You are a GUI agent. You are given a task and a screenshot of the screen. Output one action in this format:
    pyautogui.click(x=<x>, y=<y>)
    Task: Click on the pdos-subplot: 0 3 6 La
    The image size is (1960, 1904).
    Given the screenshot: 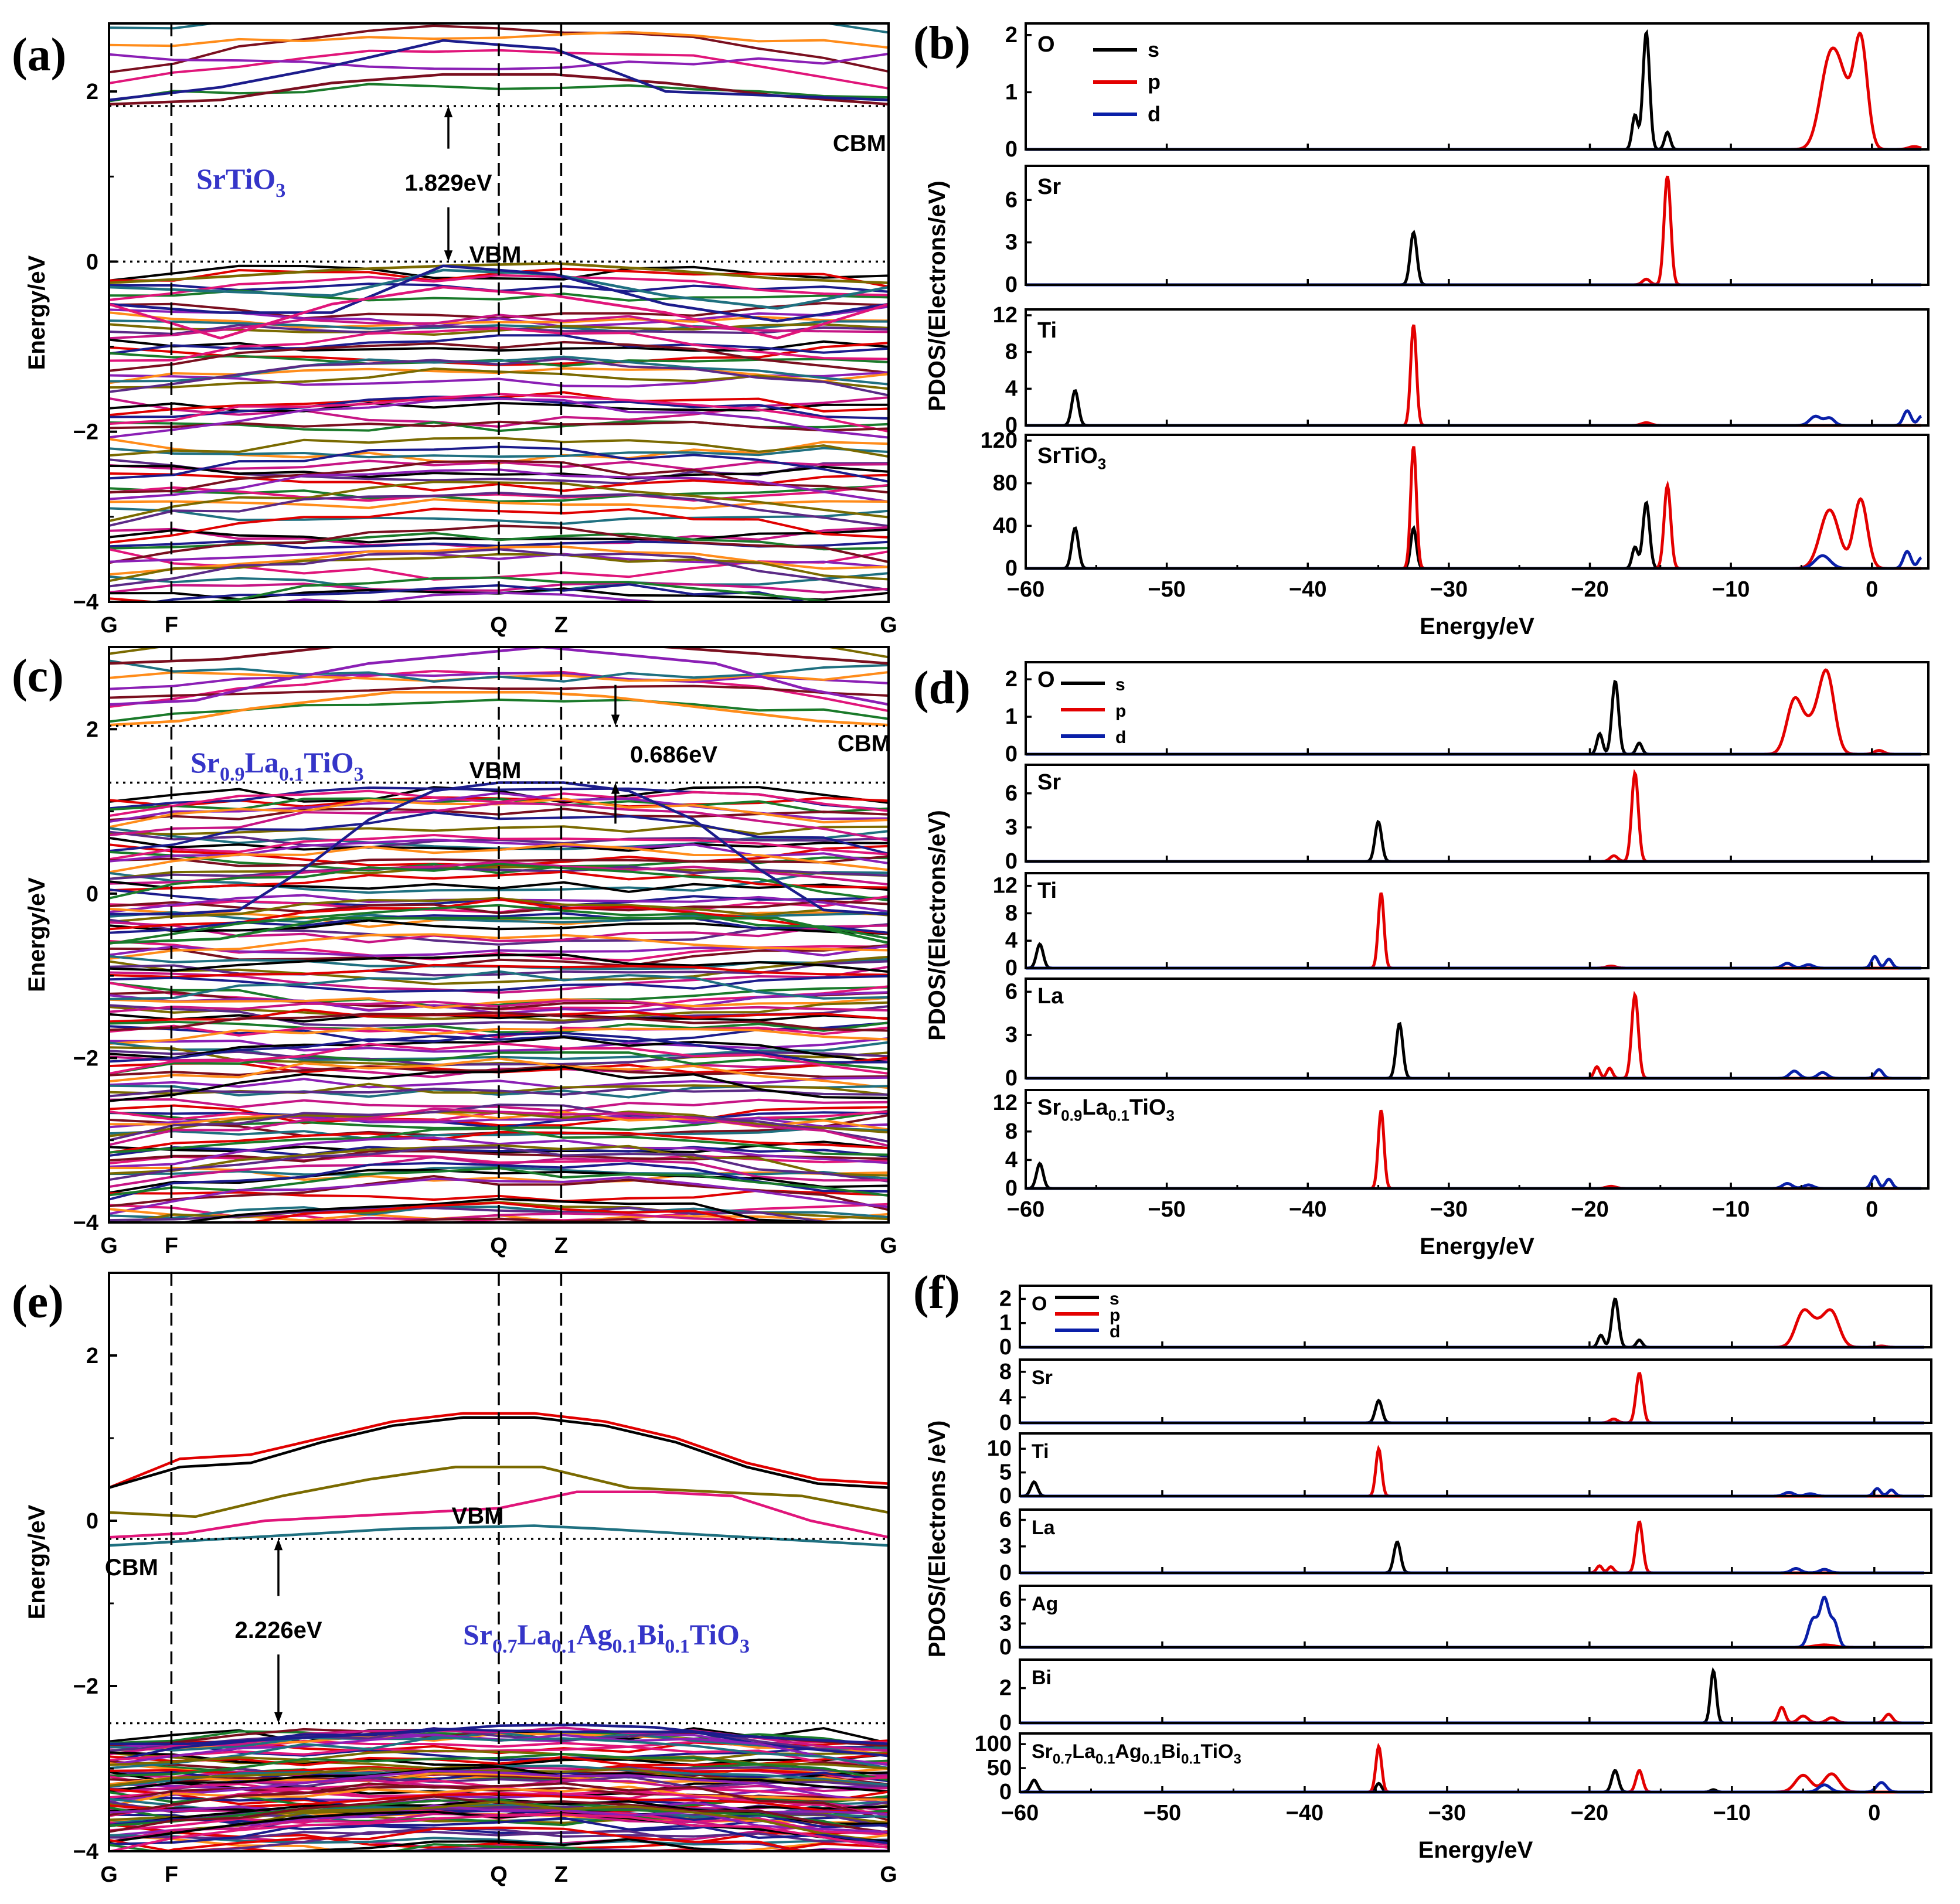 What is the action you would take?
    pyautogui.click(x=1467, y=1034)
    